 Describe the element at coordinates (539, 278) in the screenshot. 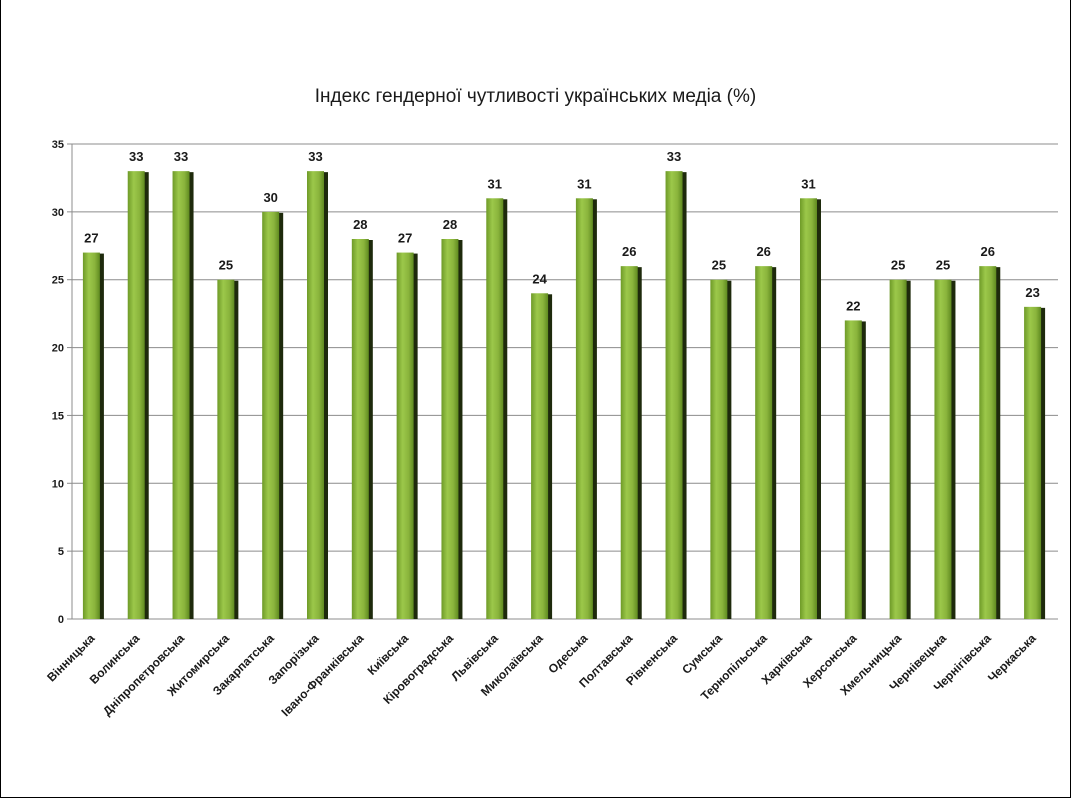

I see `data-label: 24` at that location.